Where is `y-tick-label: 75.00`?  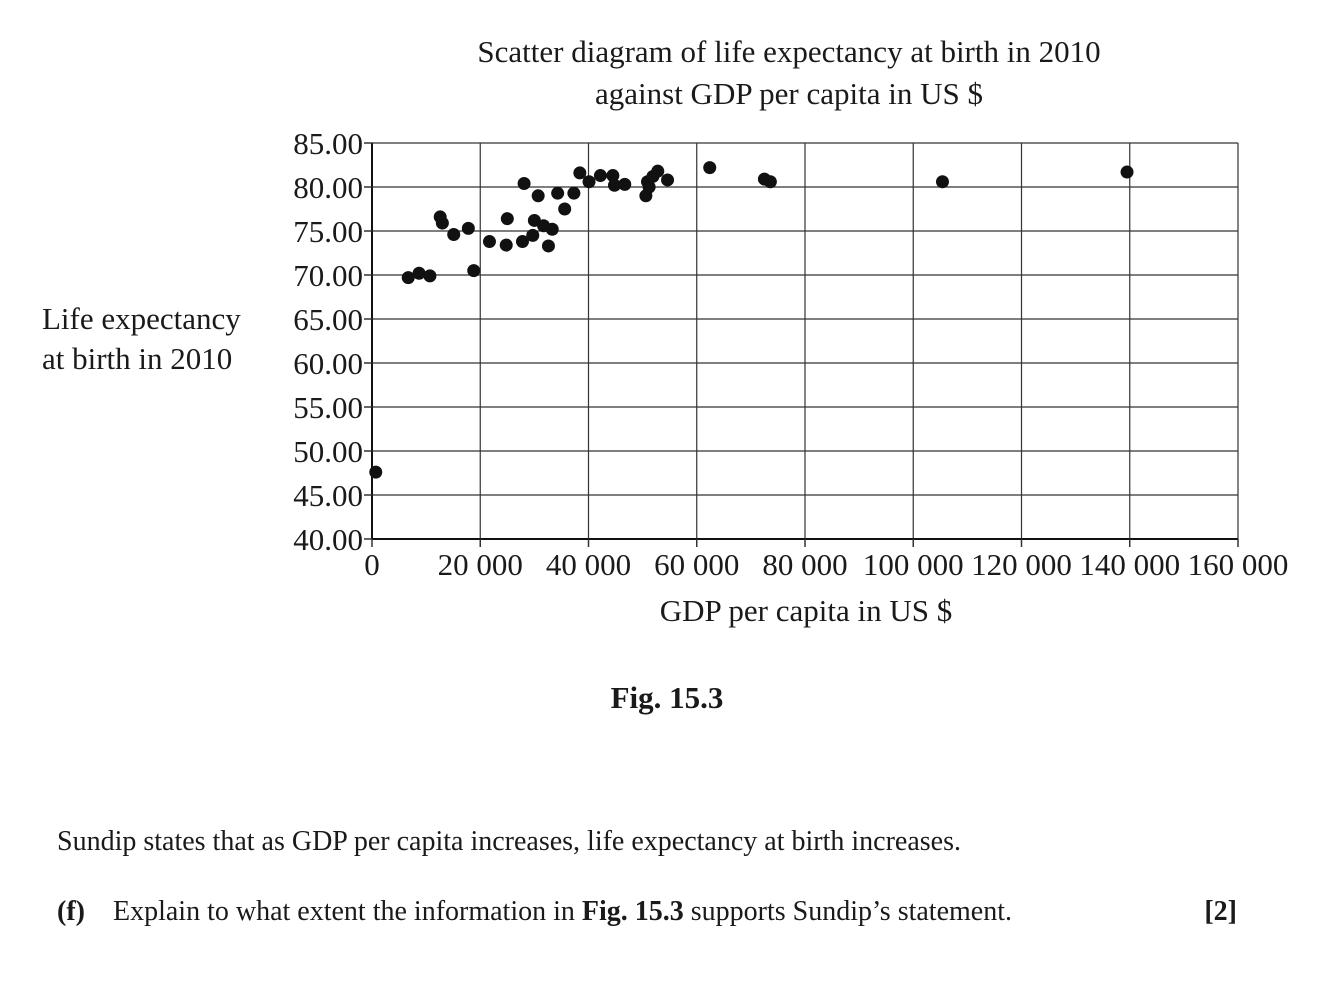 y-tick-label: 75.00 is located at coordinates (328, 231).